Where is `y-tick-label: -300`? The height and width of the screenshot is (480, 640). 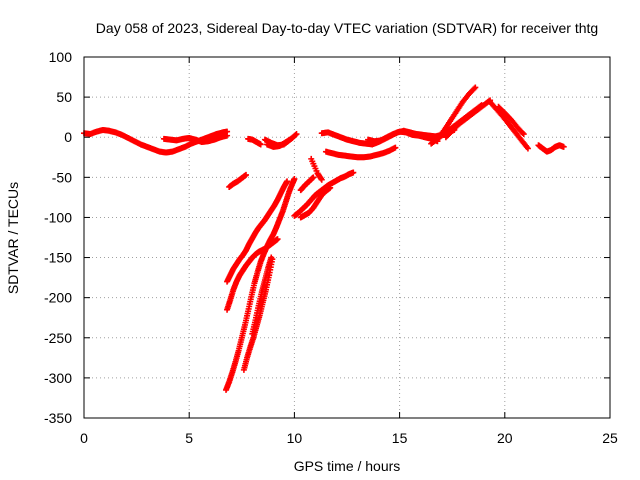
y-tick-label: -300 is located at coordinates (58, 378).